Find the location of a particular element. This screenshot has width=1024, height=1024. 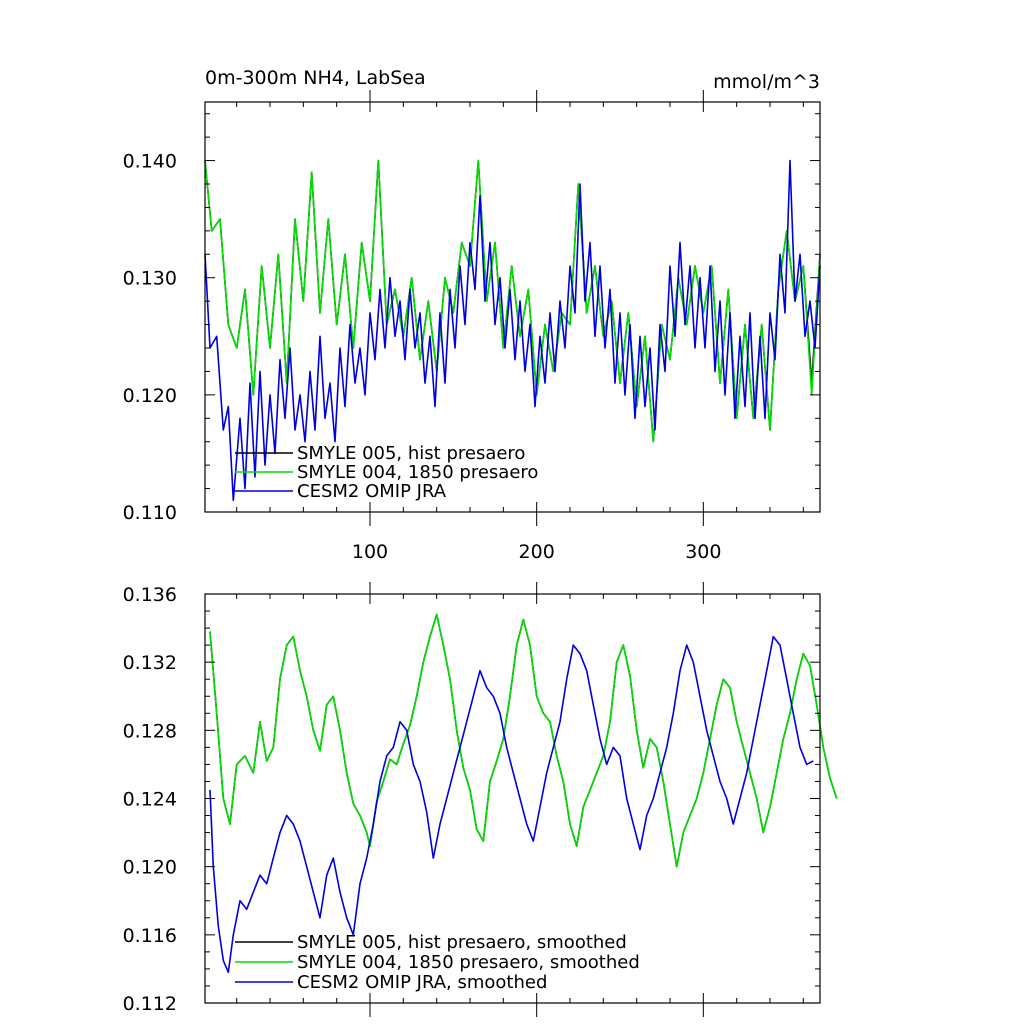

bottom-y-tick-label: 0.112 is located at coordinates (150, 1004).